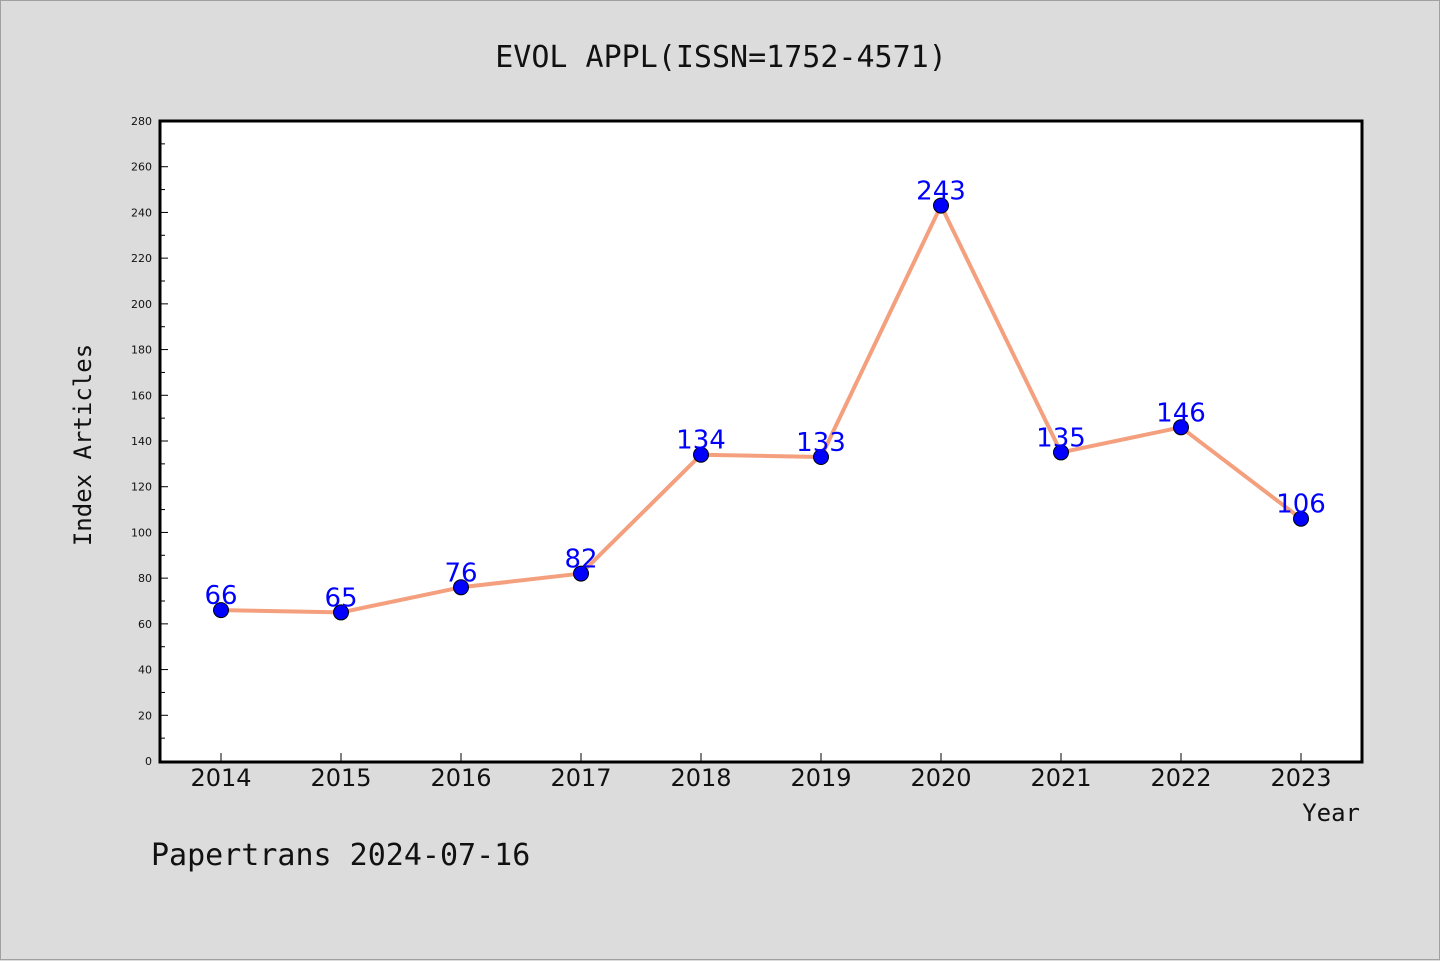  What do you see at coordinates (141, 395) in the screenshot?
I see `y-tick-label: 160` at bounding box center [141, 395].